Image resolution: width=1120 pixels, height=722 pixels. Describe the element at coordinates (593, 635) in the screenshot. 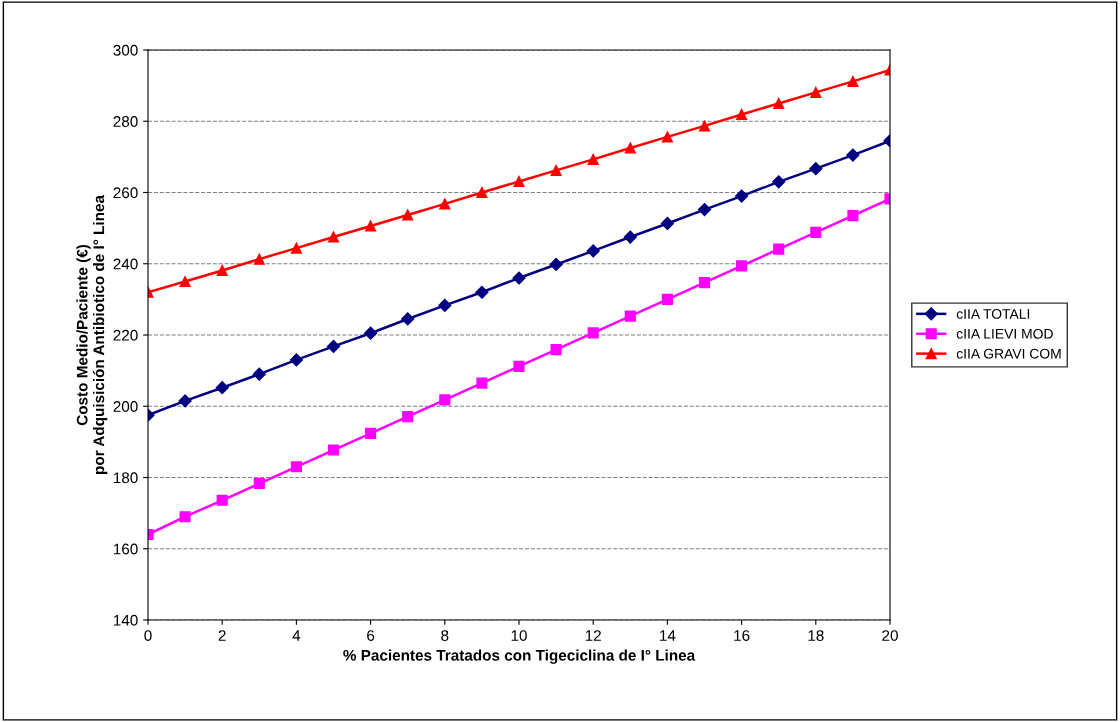

I see `x-tick-label: 12` at that location.